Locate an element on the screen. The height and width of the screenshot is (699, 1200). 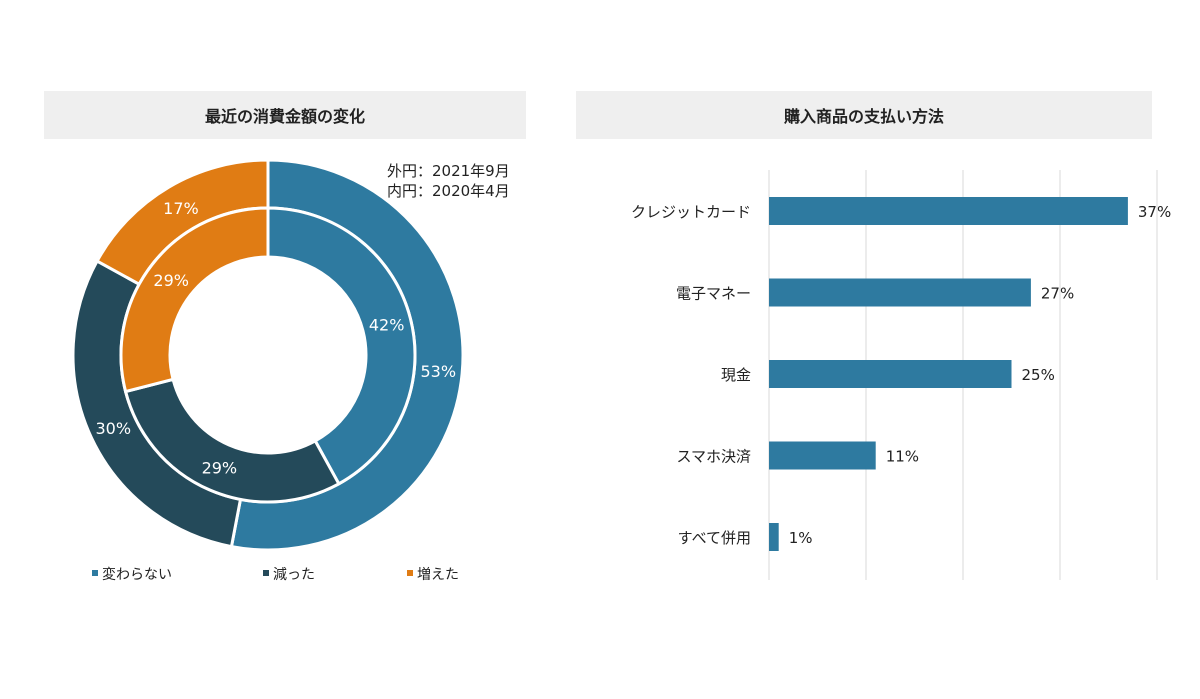
legend-label-0: 変わらない is located at coordinates (137, 574).